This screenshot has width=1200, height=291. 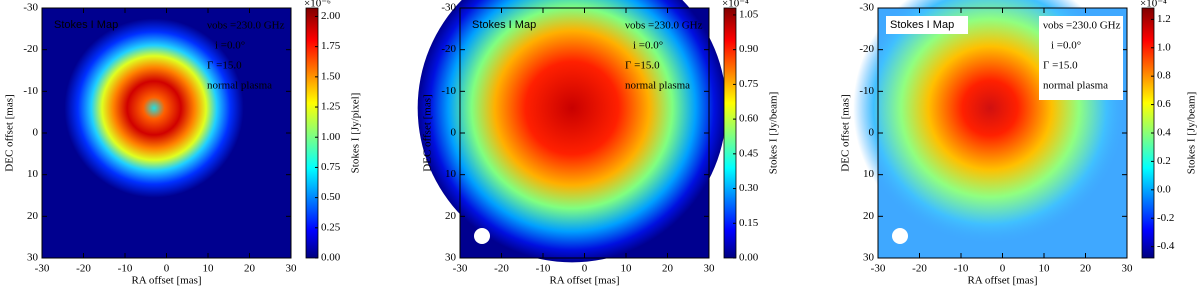 What do you see at coordinates (331, 16) in the screenshot?
I see `colorbar-tick-label: 2.00` at bounding box center [331, 16].